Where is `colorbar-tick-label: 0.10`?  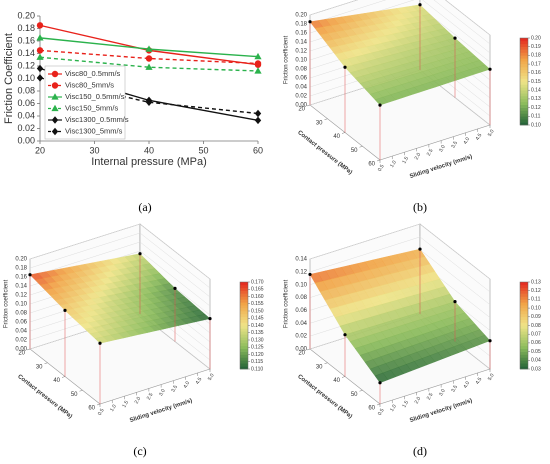 colorbar-tick-label: 0.10 is located at coordinates (536, 125).